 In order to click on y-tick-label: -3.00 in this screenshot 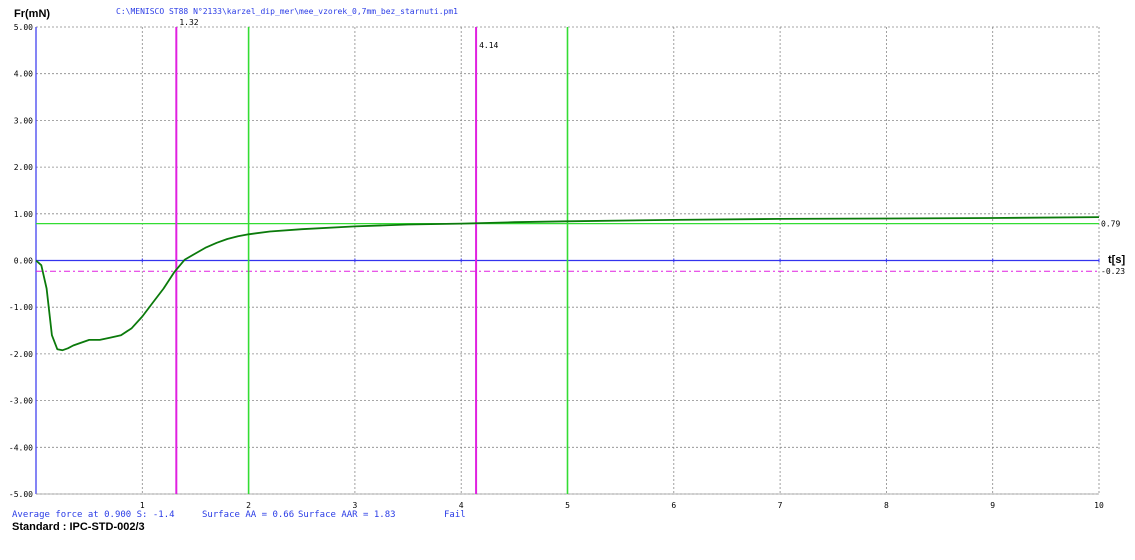, I will do `click(21, 401)`.